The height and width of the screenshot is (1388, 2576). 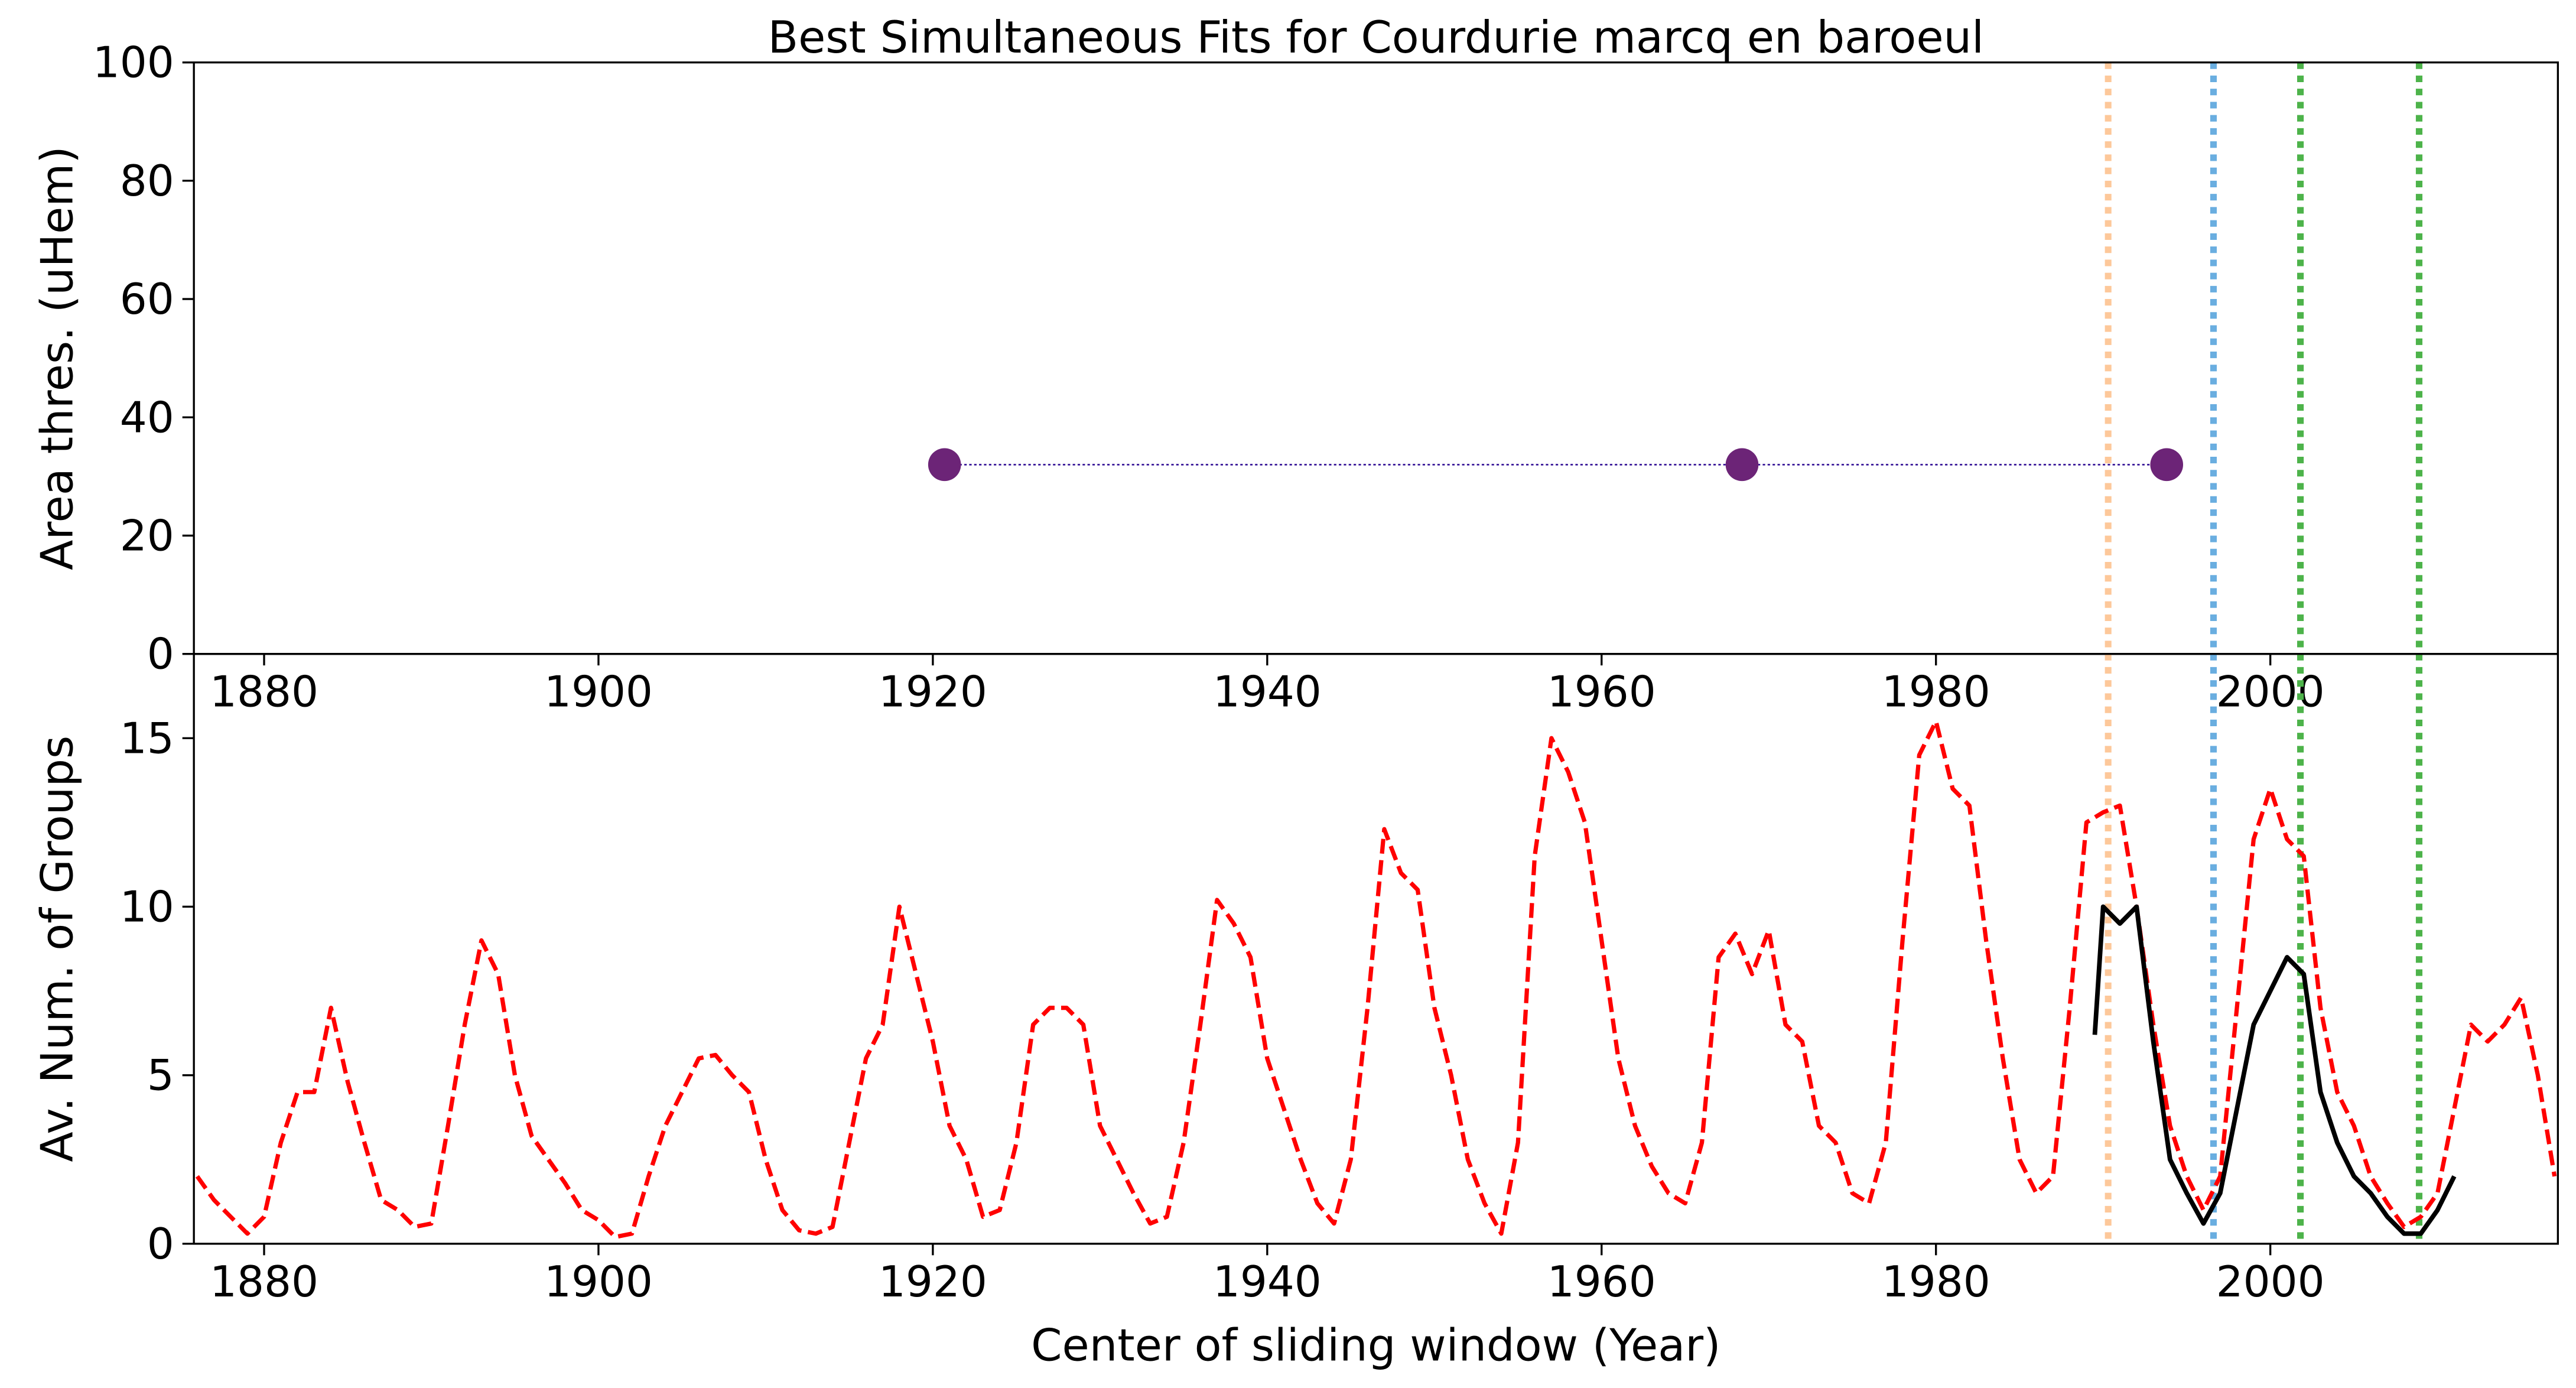 I want to click on y-tick-label: 60, so click(x=147, y=300).